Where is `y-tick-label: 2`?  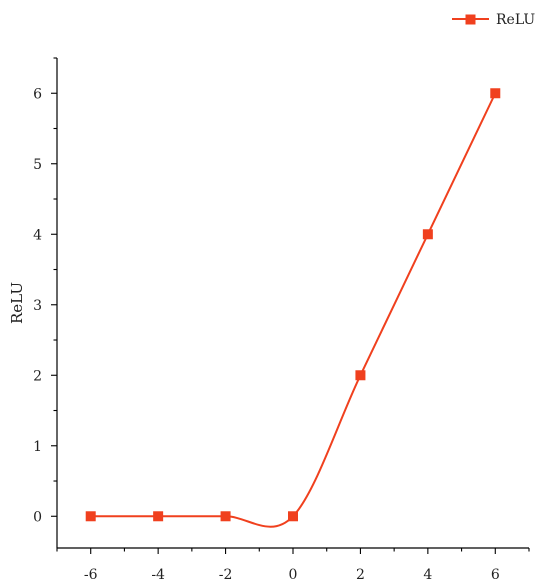
y-tick-label: 2 is located at coordinates (37, 376).